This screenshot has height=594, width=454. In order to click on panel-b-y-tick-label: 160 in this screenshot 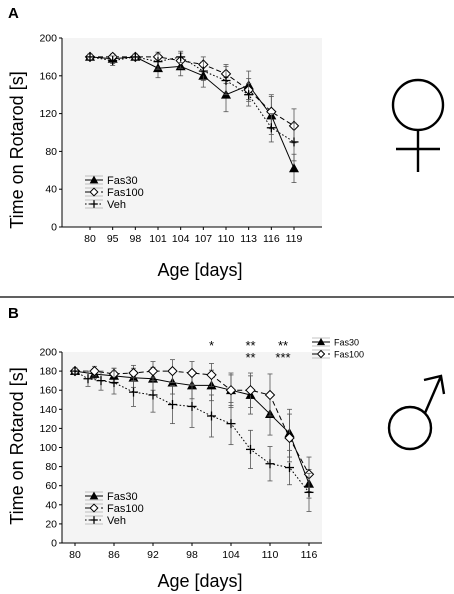, I will do `click(48, 391)`.